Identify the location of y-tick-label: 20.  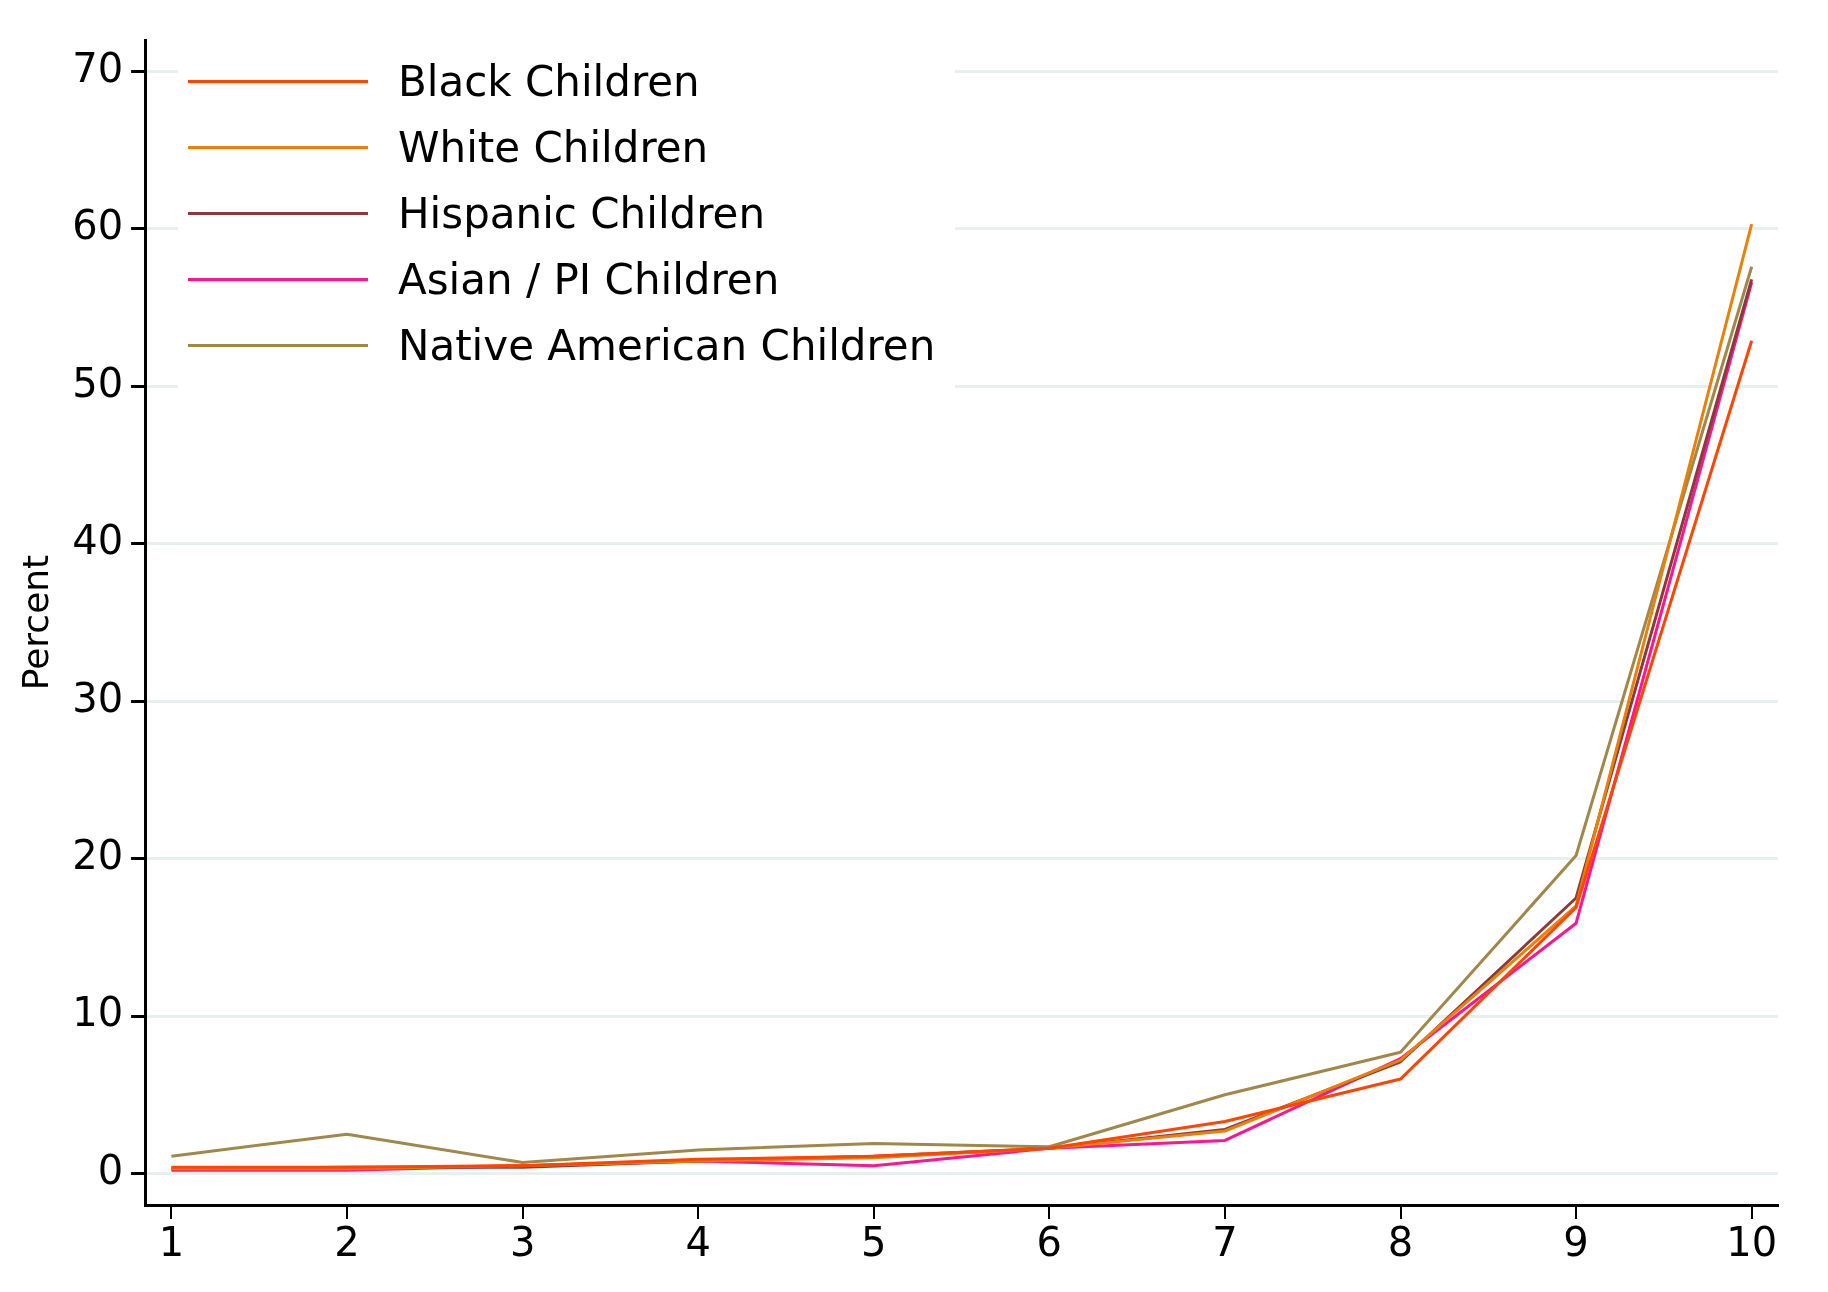
(98, 855).